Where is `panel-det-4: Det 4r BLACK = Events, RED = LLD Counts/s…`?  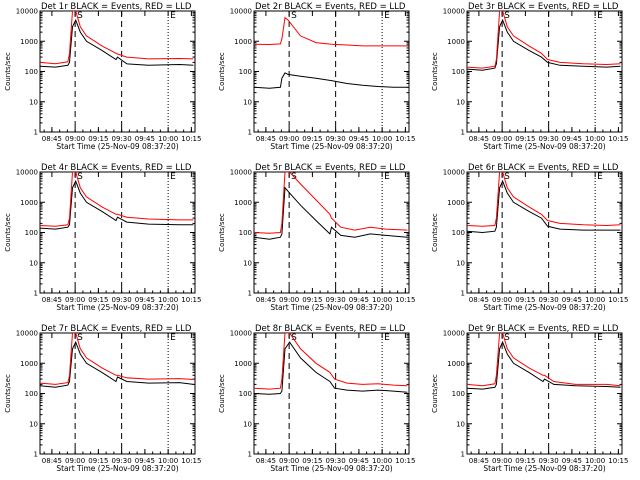 panel-det-4: Det 4r BLACK = Events, RED = LLD Counts/s… is located at coordinates (102, 237).